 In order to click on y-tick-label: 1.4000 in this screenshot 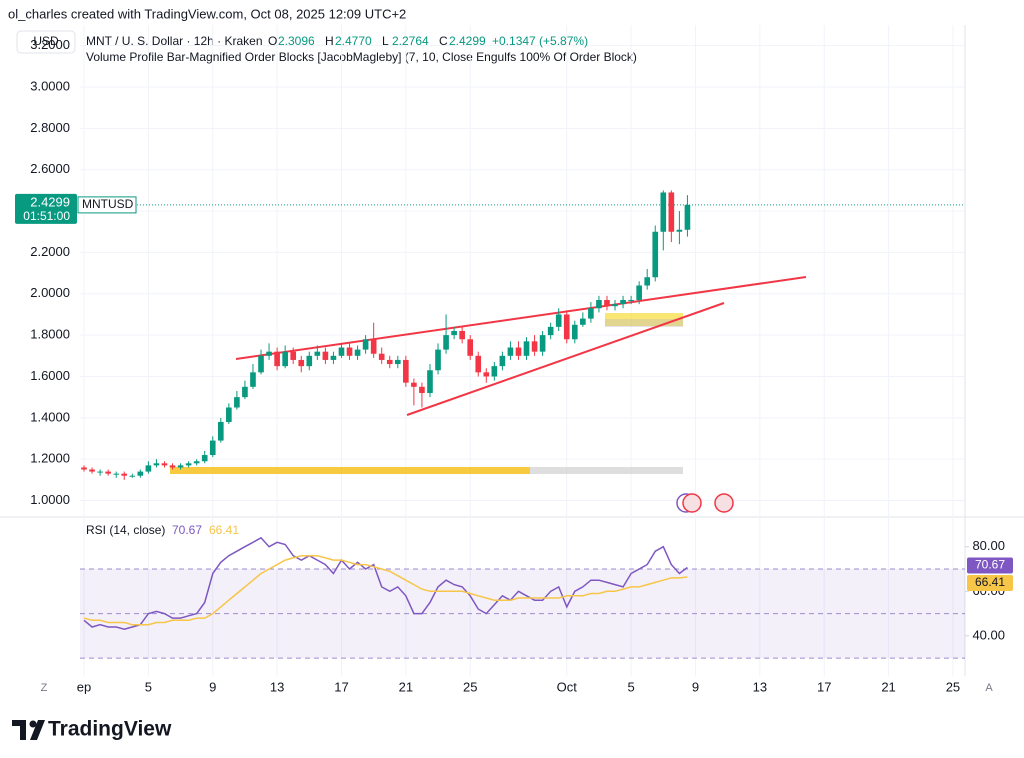, I will do `click(50, 416)`.